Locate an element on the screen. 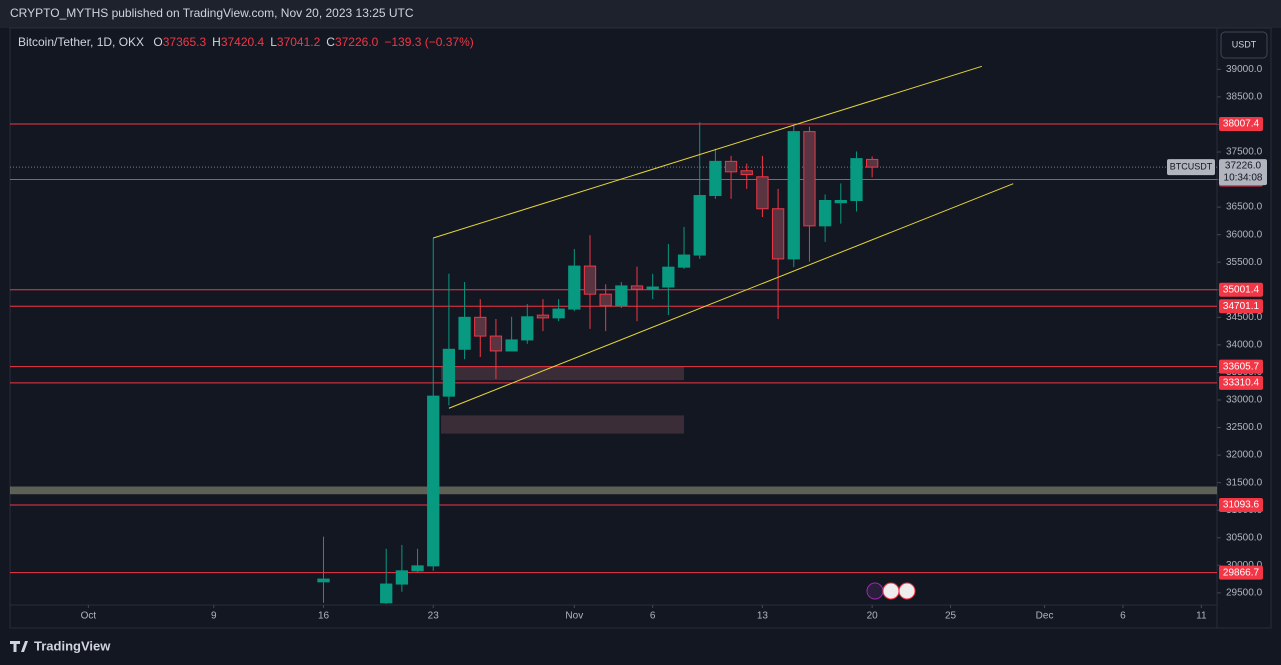 The height and width of the screenshot is (665, 1281). x-tick-label: 20 is located at coordinates (873, 616).